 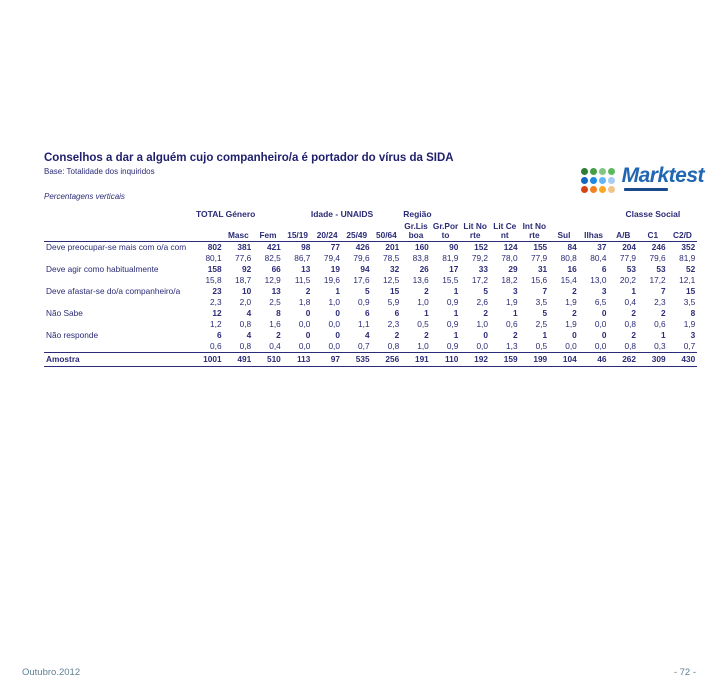 What do you see at coordinates (370, 335) in the screenshot?
I see `table-row-counts: Não responde 6 4 2 0 0 4 2 2 1 0 2 1 0 0 2 1 3` at bounding box center [370, 335].